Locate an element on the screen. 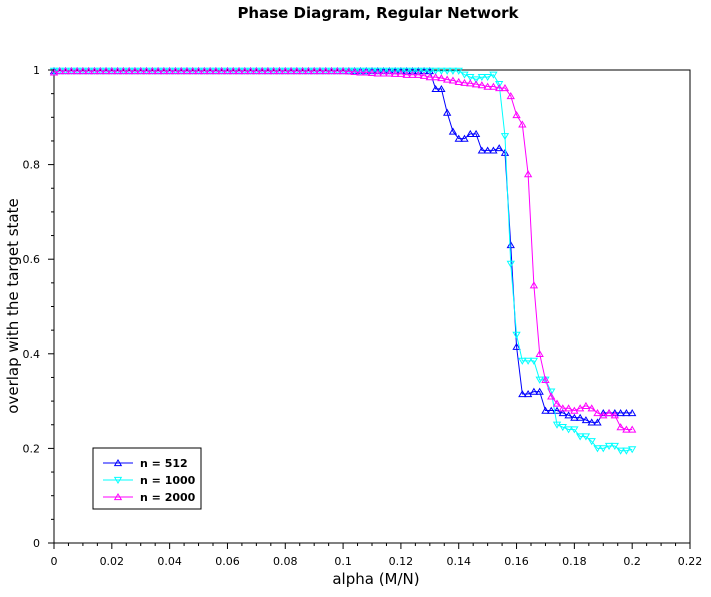  legend: n = 512 n = 1000 n = 2000 is located at coordinates (147, 478).